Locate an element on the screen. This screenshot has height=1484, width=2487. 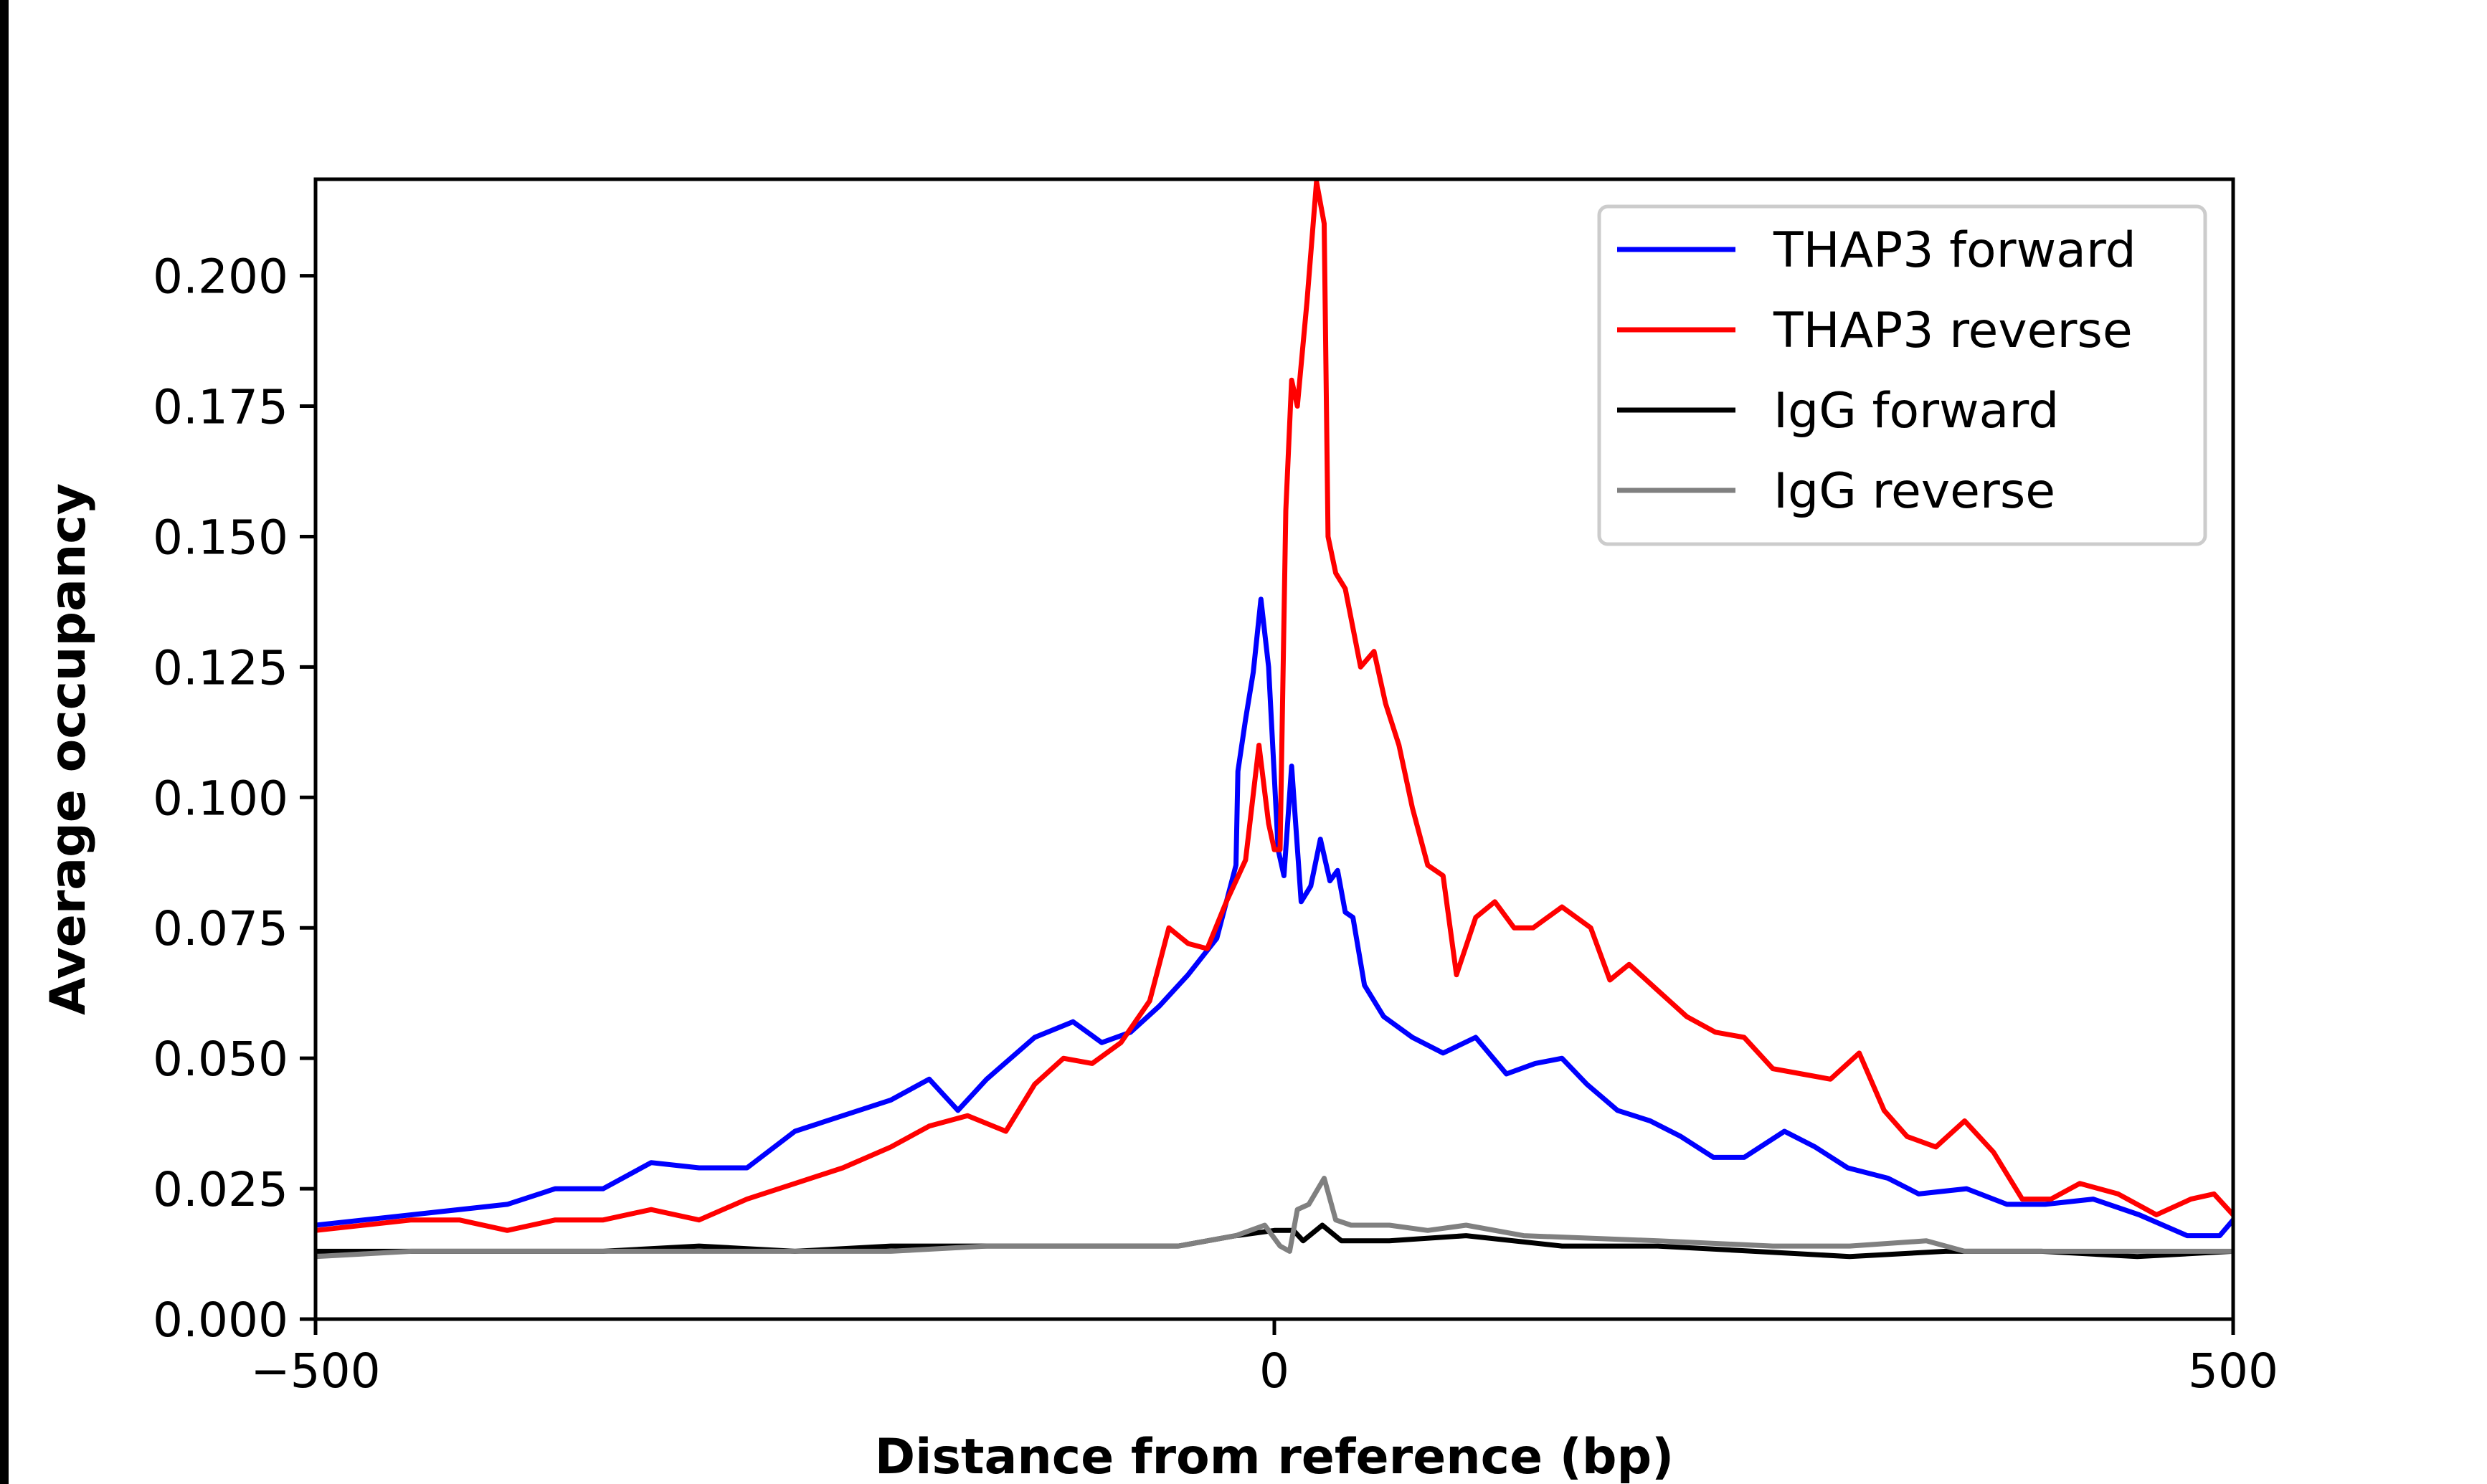
series-line-igg-reverse is located at coordinates (1274, 1218).